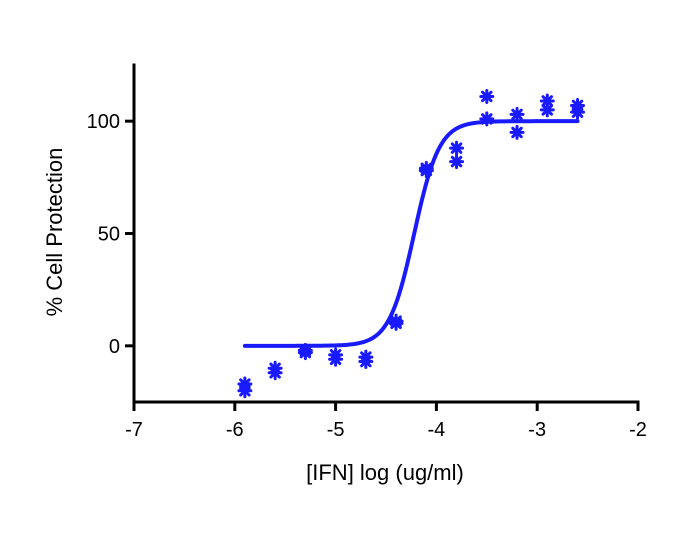  I want to click on x-tick-label: -3, so click(537, 430).